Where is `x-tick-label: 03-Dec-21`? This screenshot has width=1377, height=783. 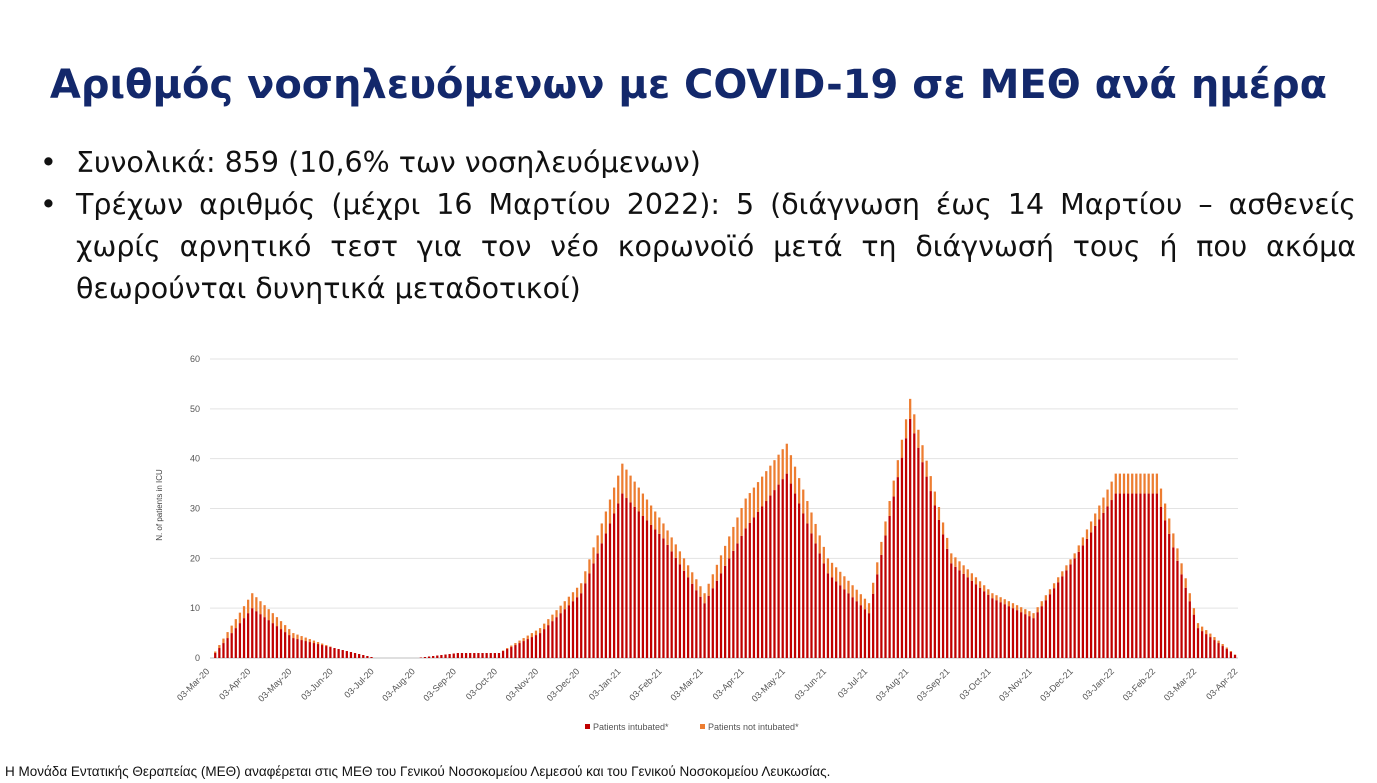 x-tick-label: 03-Dec-21 is located at coordinates (1056, 684).